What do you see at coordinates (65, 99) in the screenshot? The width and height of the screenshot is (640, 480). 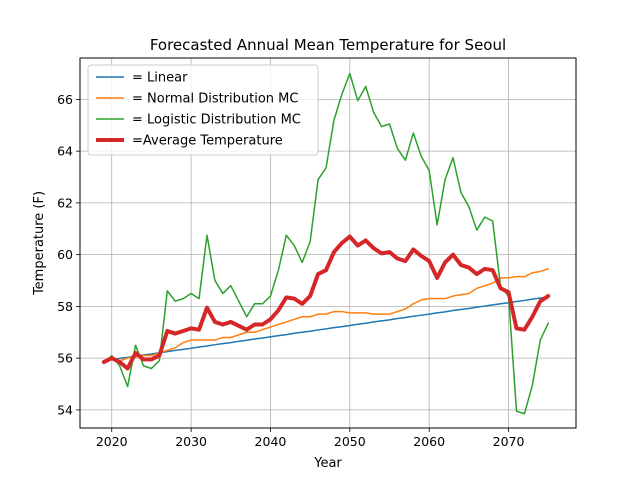 I see `y-tick-label: 66` at bounding box center [65, 99].